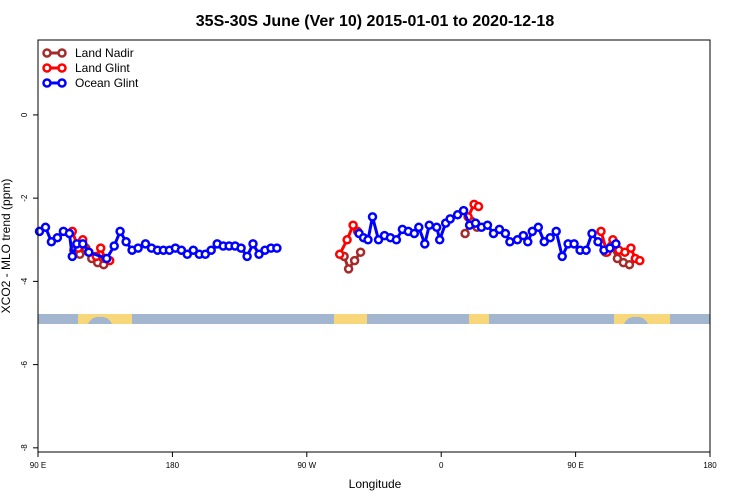 Image resolution: width=750 pixels, height=500 pixels. I want to click on legend-marker-ocean-glint-a, so click(47, 83).